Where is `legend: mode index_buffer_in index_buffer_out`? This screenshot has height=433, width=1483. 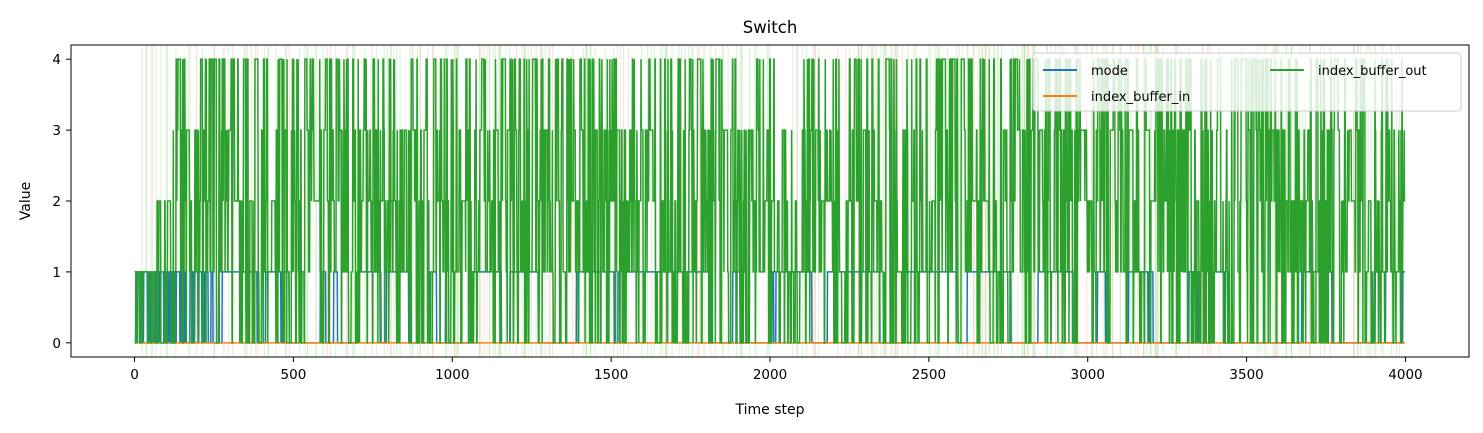
legend: mode index_buffer_in index_buffer_out is located at coordinates (1247, 82).